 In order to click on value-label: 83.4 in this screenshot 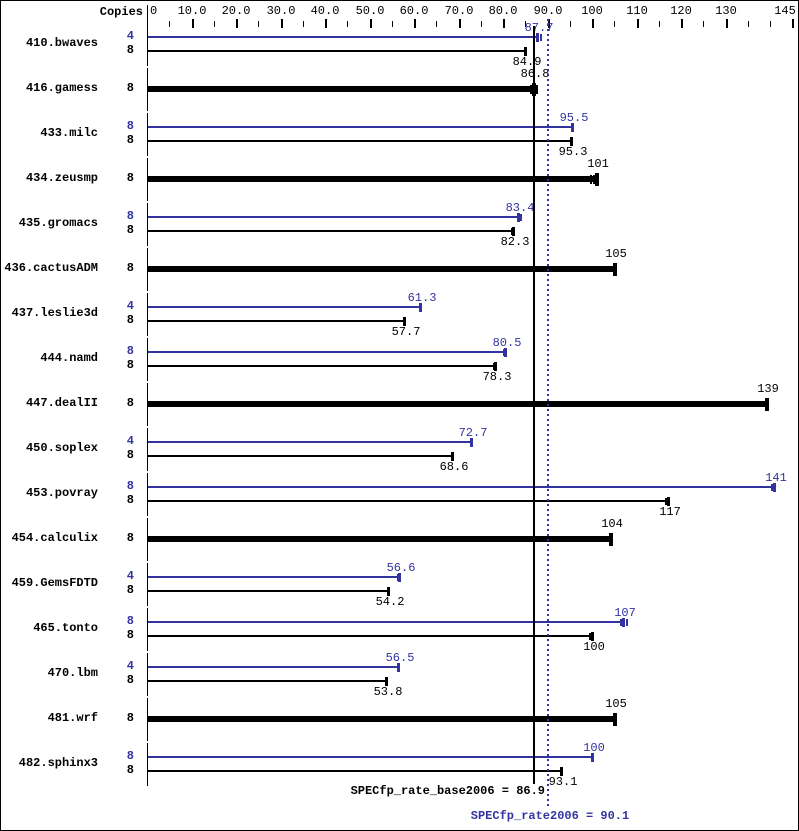, I will do `click(520, 208)`.